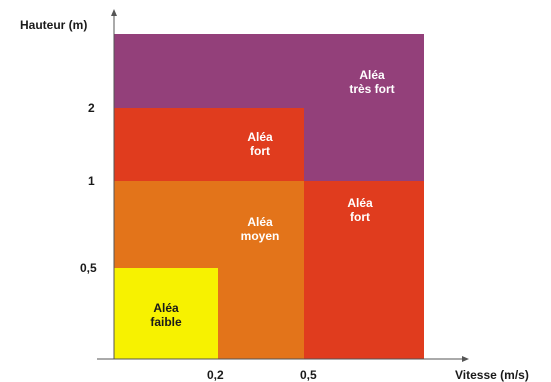 Image resolution: width=551 pixels, height=382 pixels. What do you see at coordinates (372, 89) in the screenshot?
I see `label-tres-fort-line2: très fort` at bounding box center [372, 89].